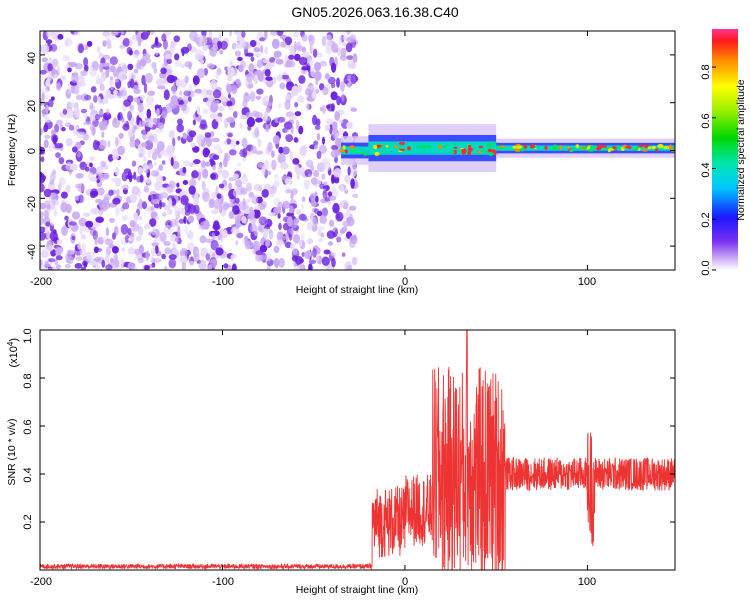 The width and height of the screenshot is (750, 605). What do you see at coordinates (32, 204) in the screenshot?
I see `top-ytick-label: -20` at bounding box center [32, 204].